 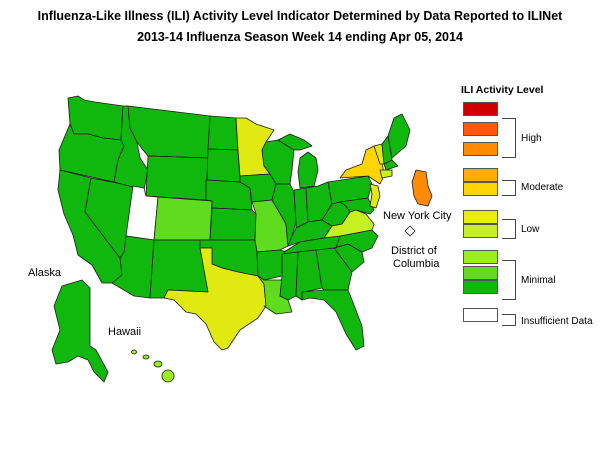 I want to click on legend-bracket-insufficient, so click(x=509, y=320).